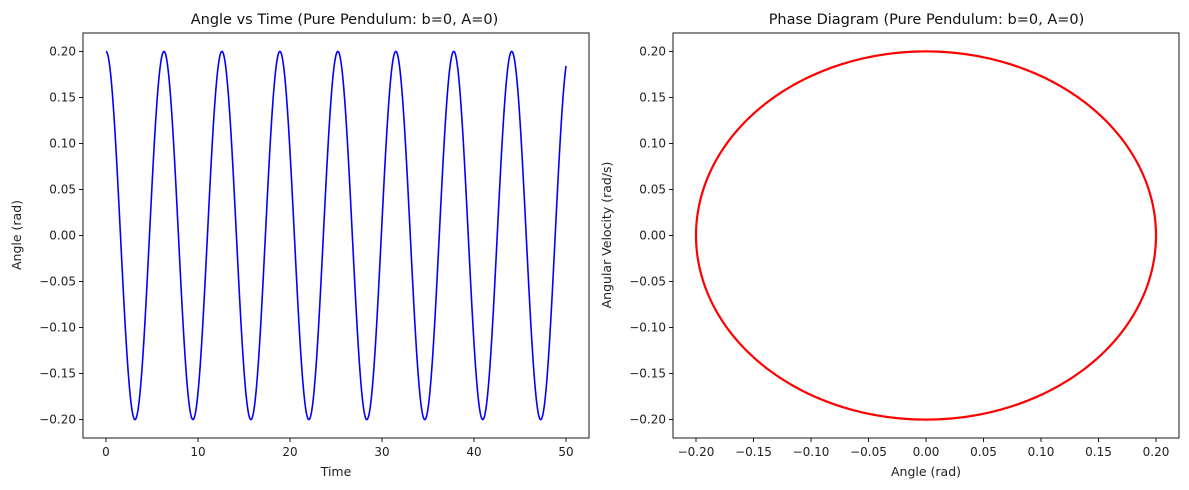 The width and height of the screenshot is (1189, 490). Describe the element at coordinates (381, 452) in the screenshot. I see `x-tick-label: 30` at that location.